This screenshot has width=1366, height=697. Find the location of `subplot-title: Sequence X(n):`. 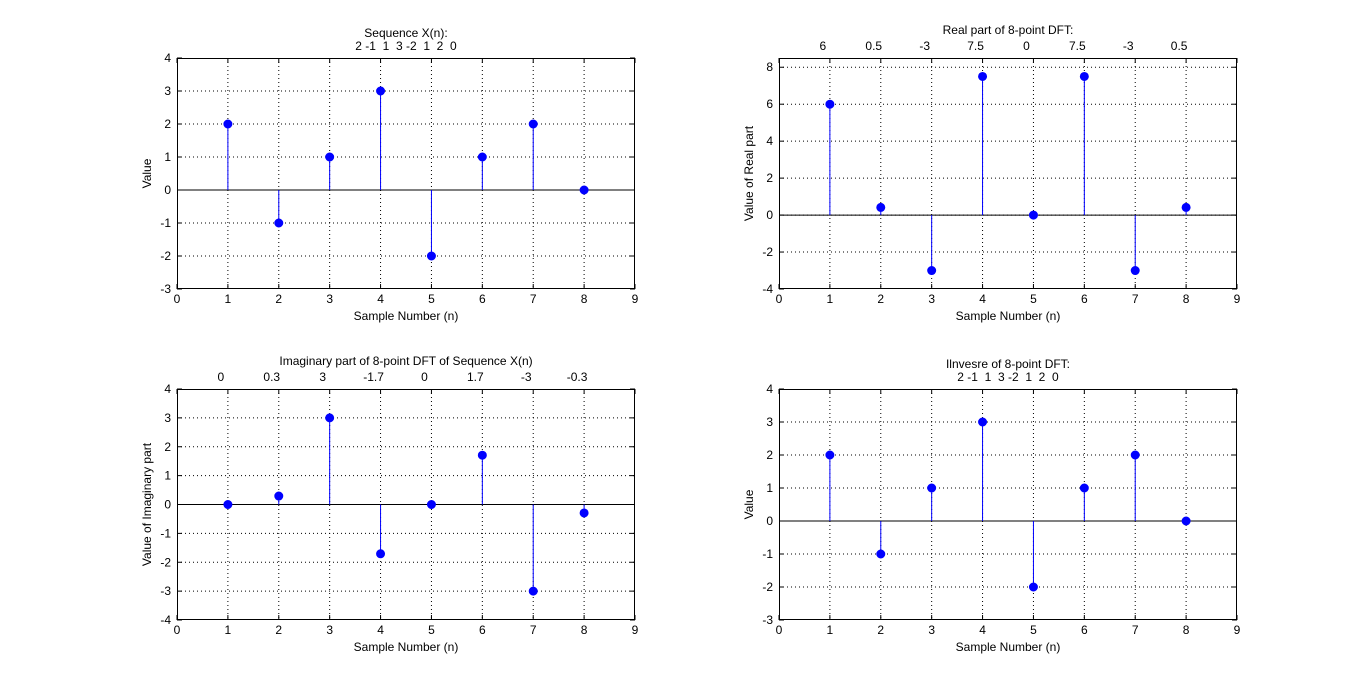

subplot-title: Sequence X(n): is located at coordinates (405, 33).